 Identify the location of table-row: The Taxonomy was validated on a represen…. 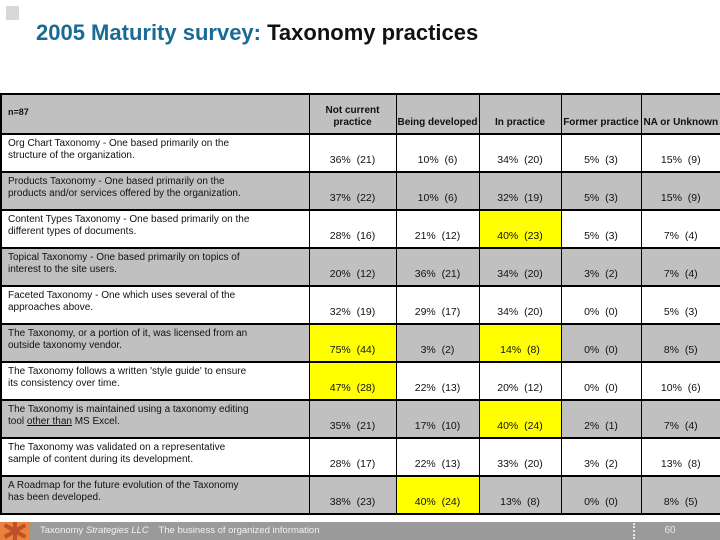
(360, 457).